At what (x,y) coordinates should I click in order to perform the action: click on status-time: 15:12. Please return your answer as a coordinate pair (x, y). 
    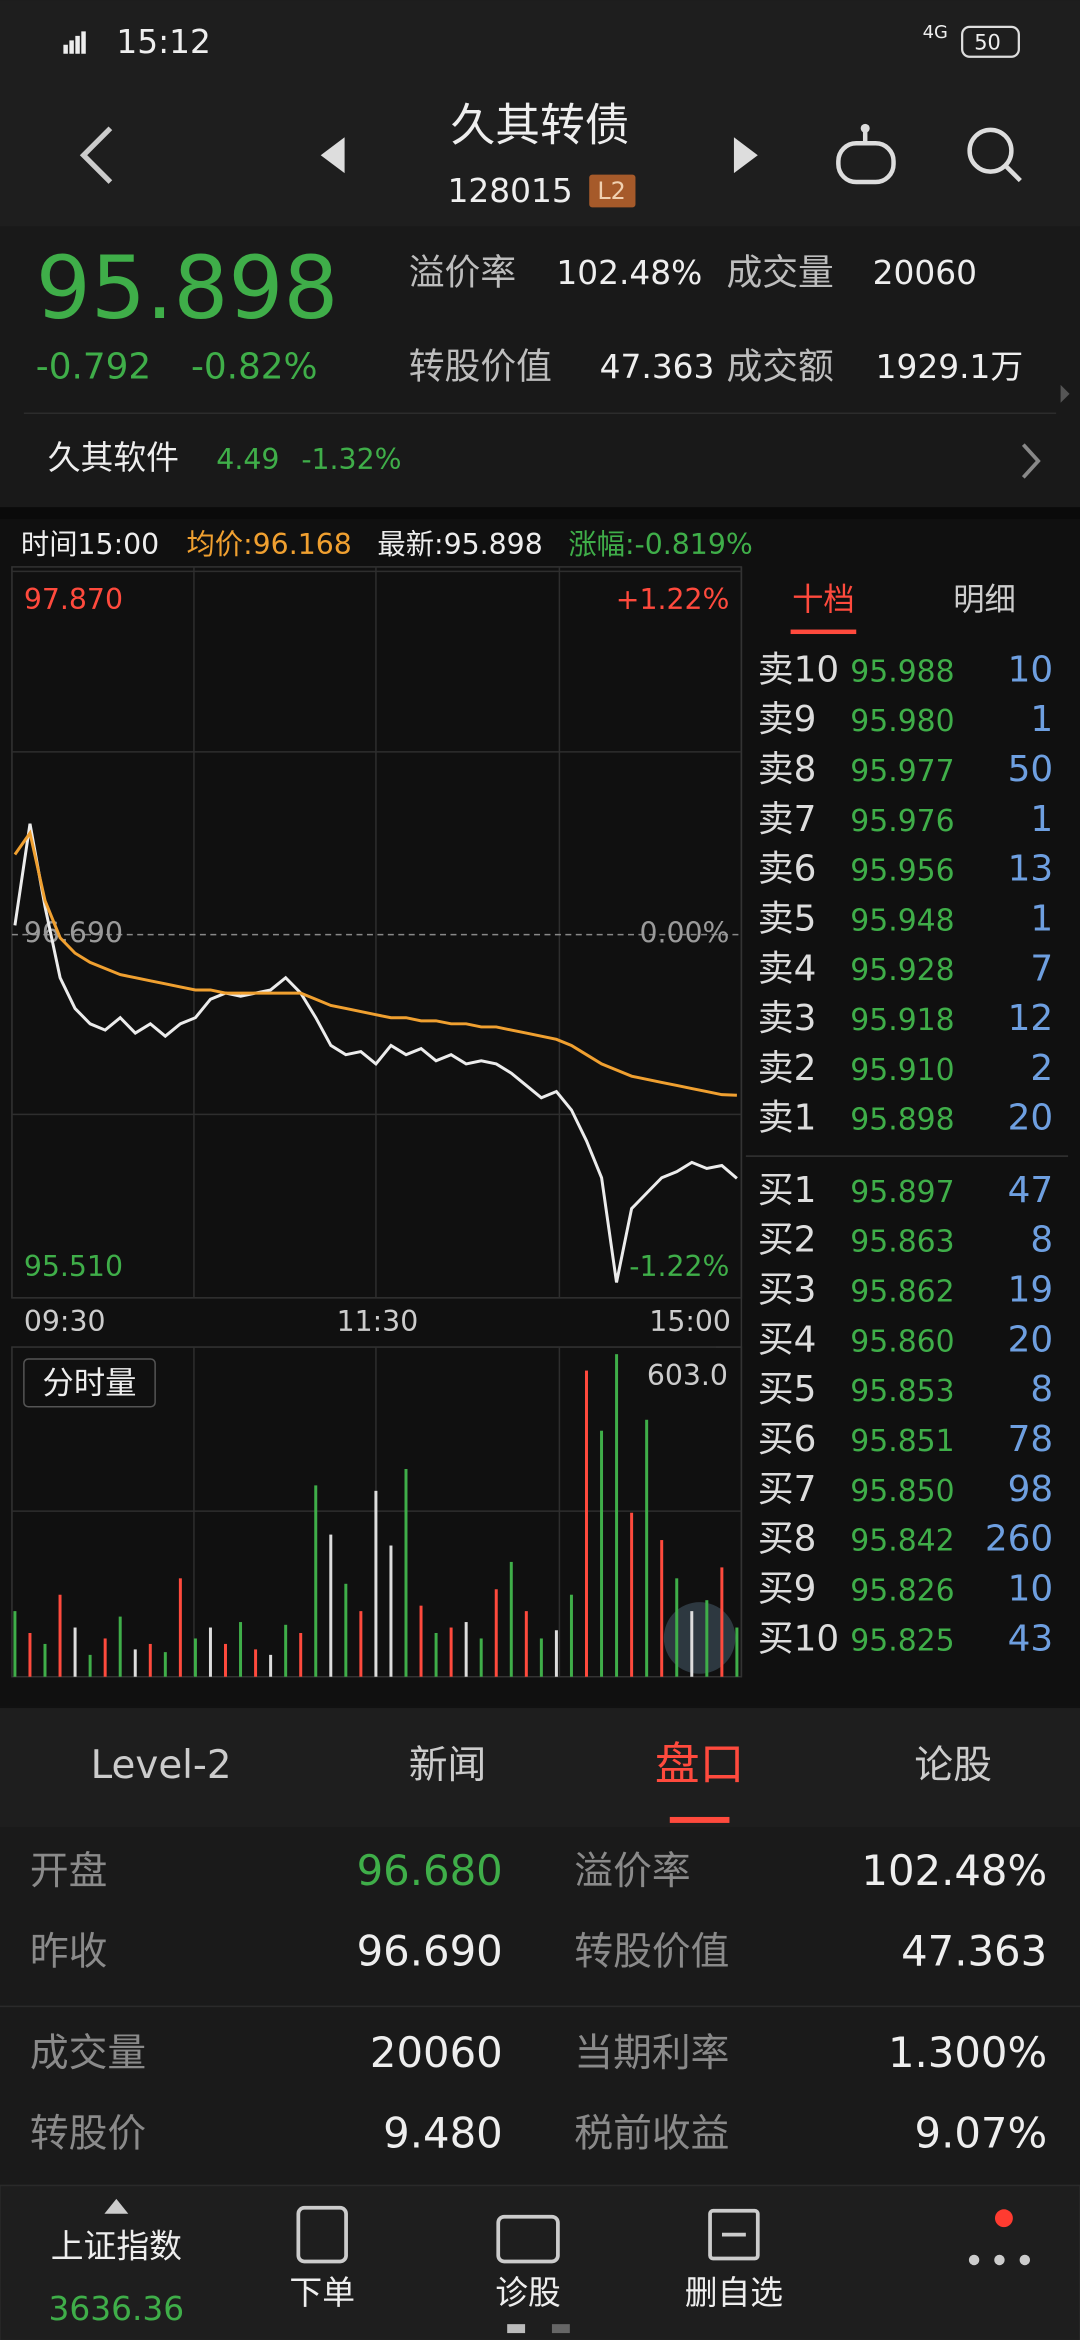
    Looking at the image, I should click on (163, 42).